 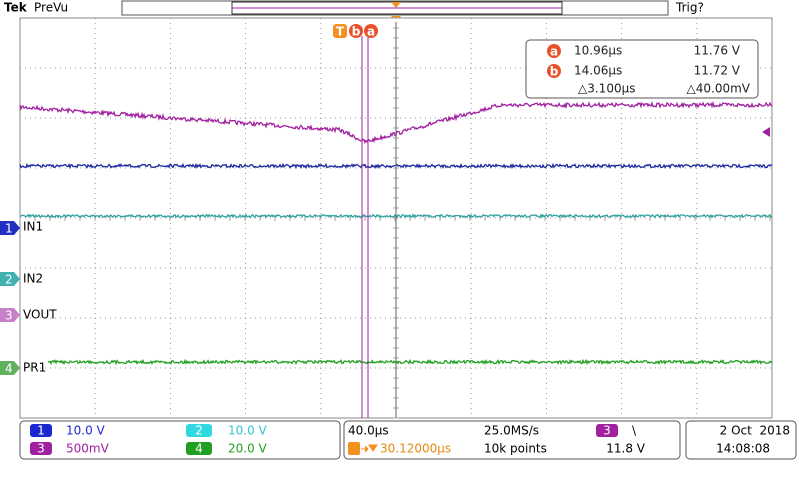 I want to click on trigger-status: Trig?, so click(x=689, y=8).